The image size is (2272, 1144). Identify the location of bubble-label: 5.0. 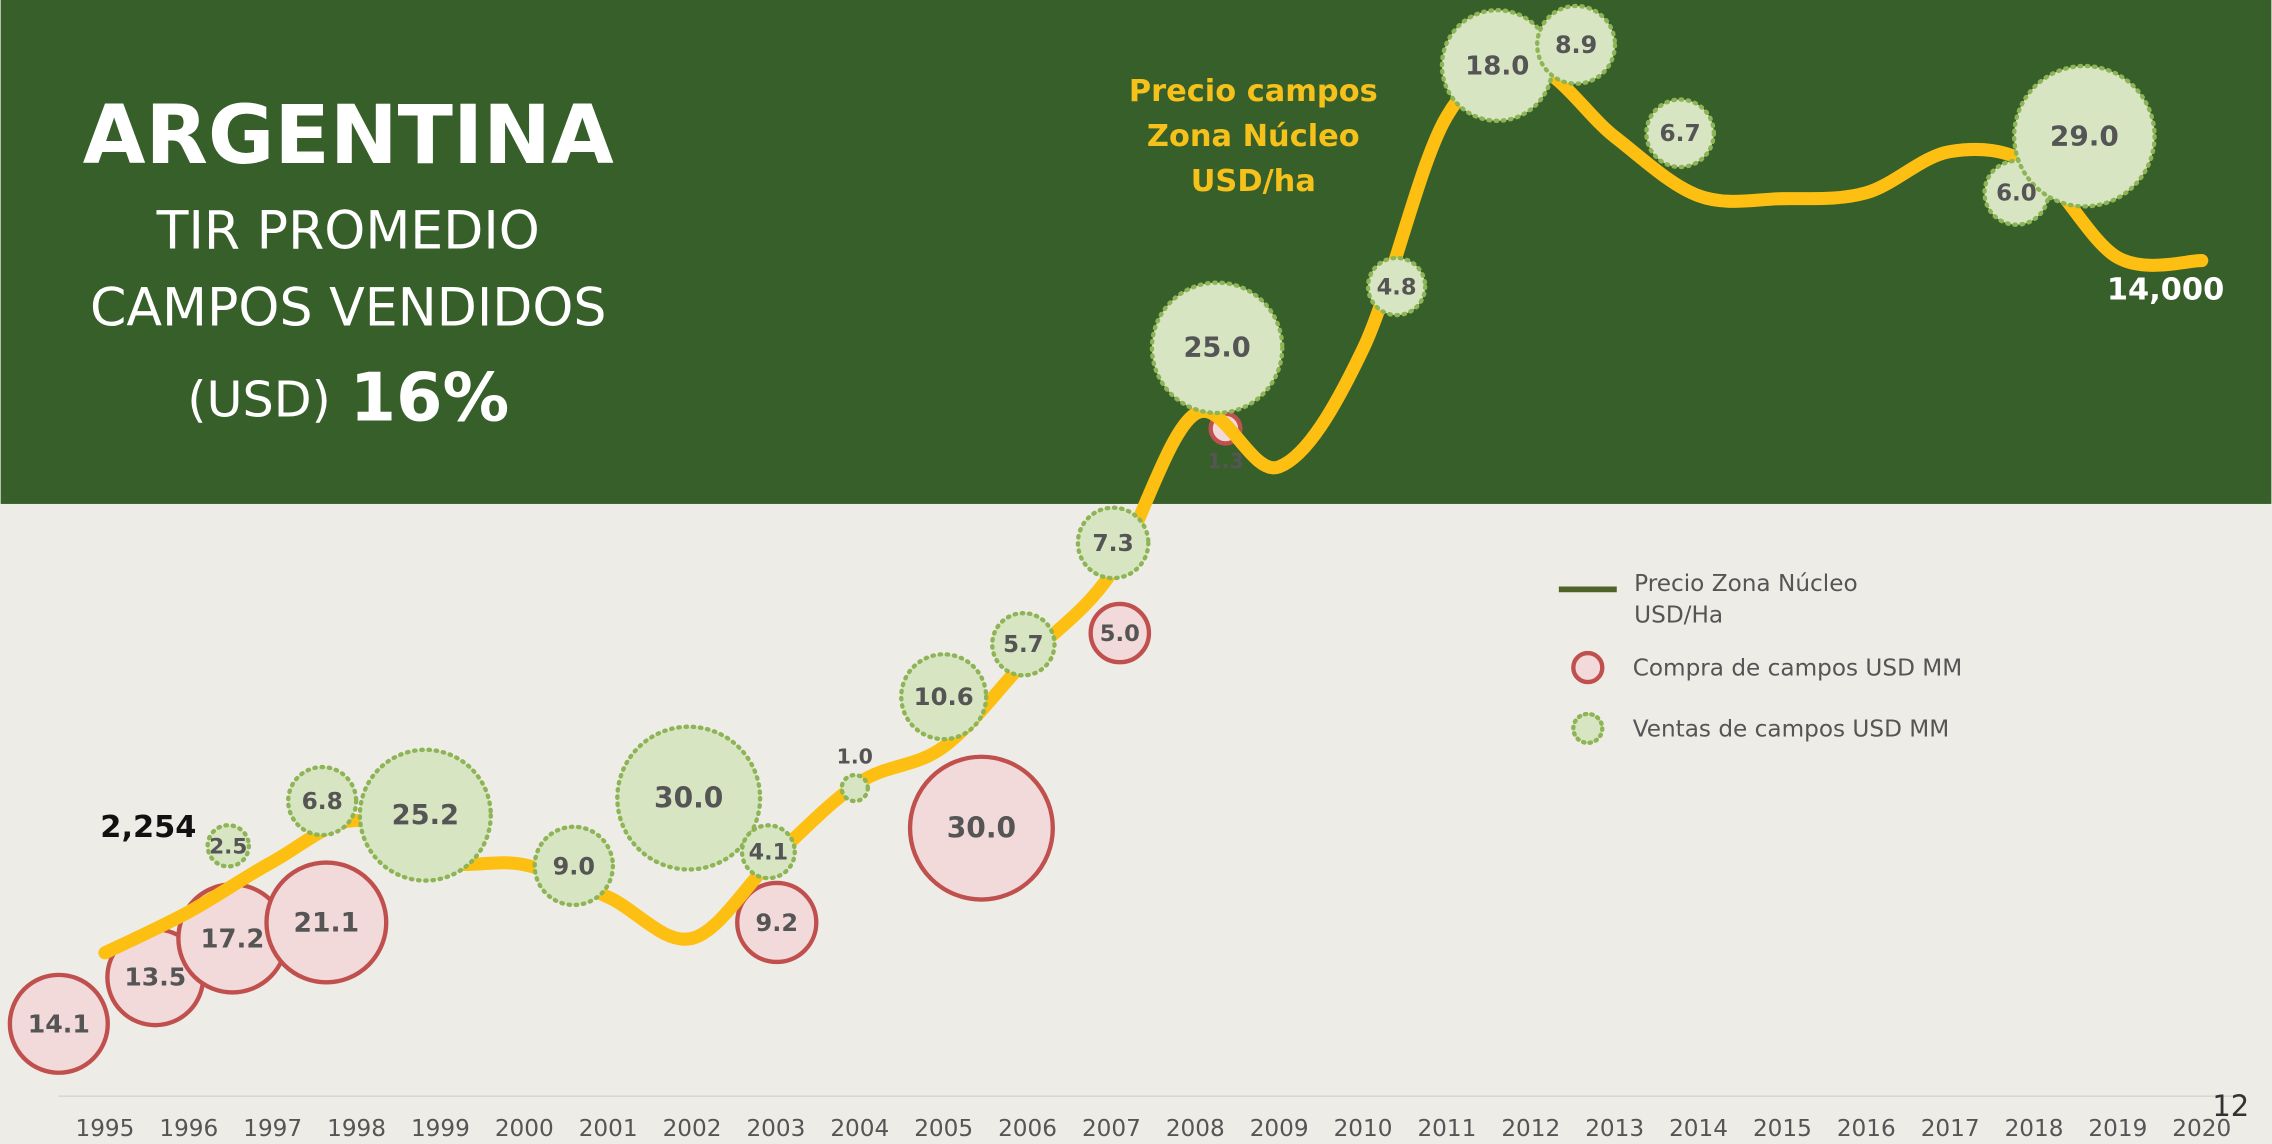
(1120, 634).